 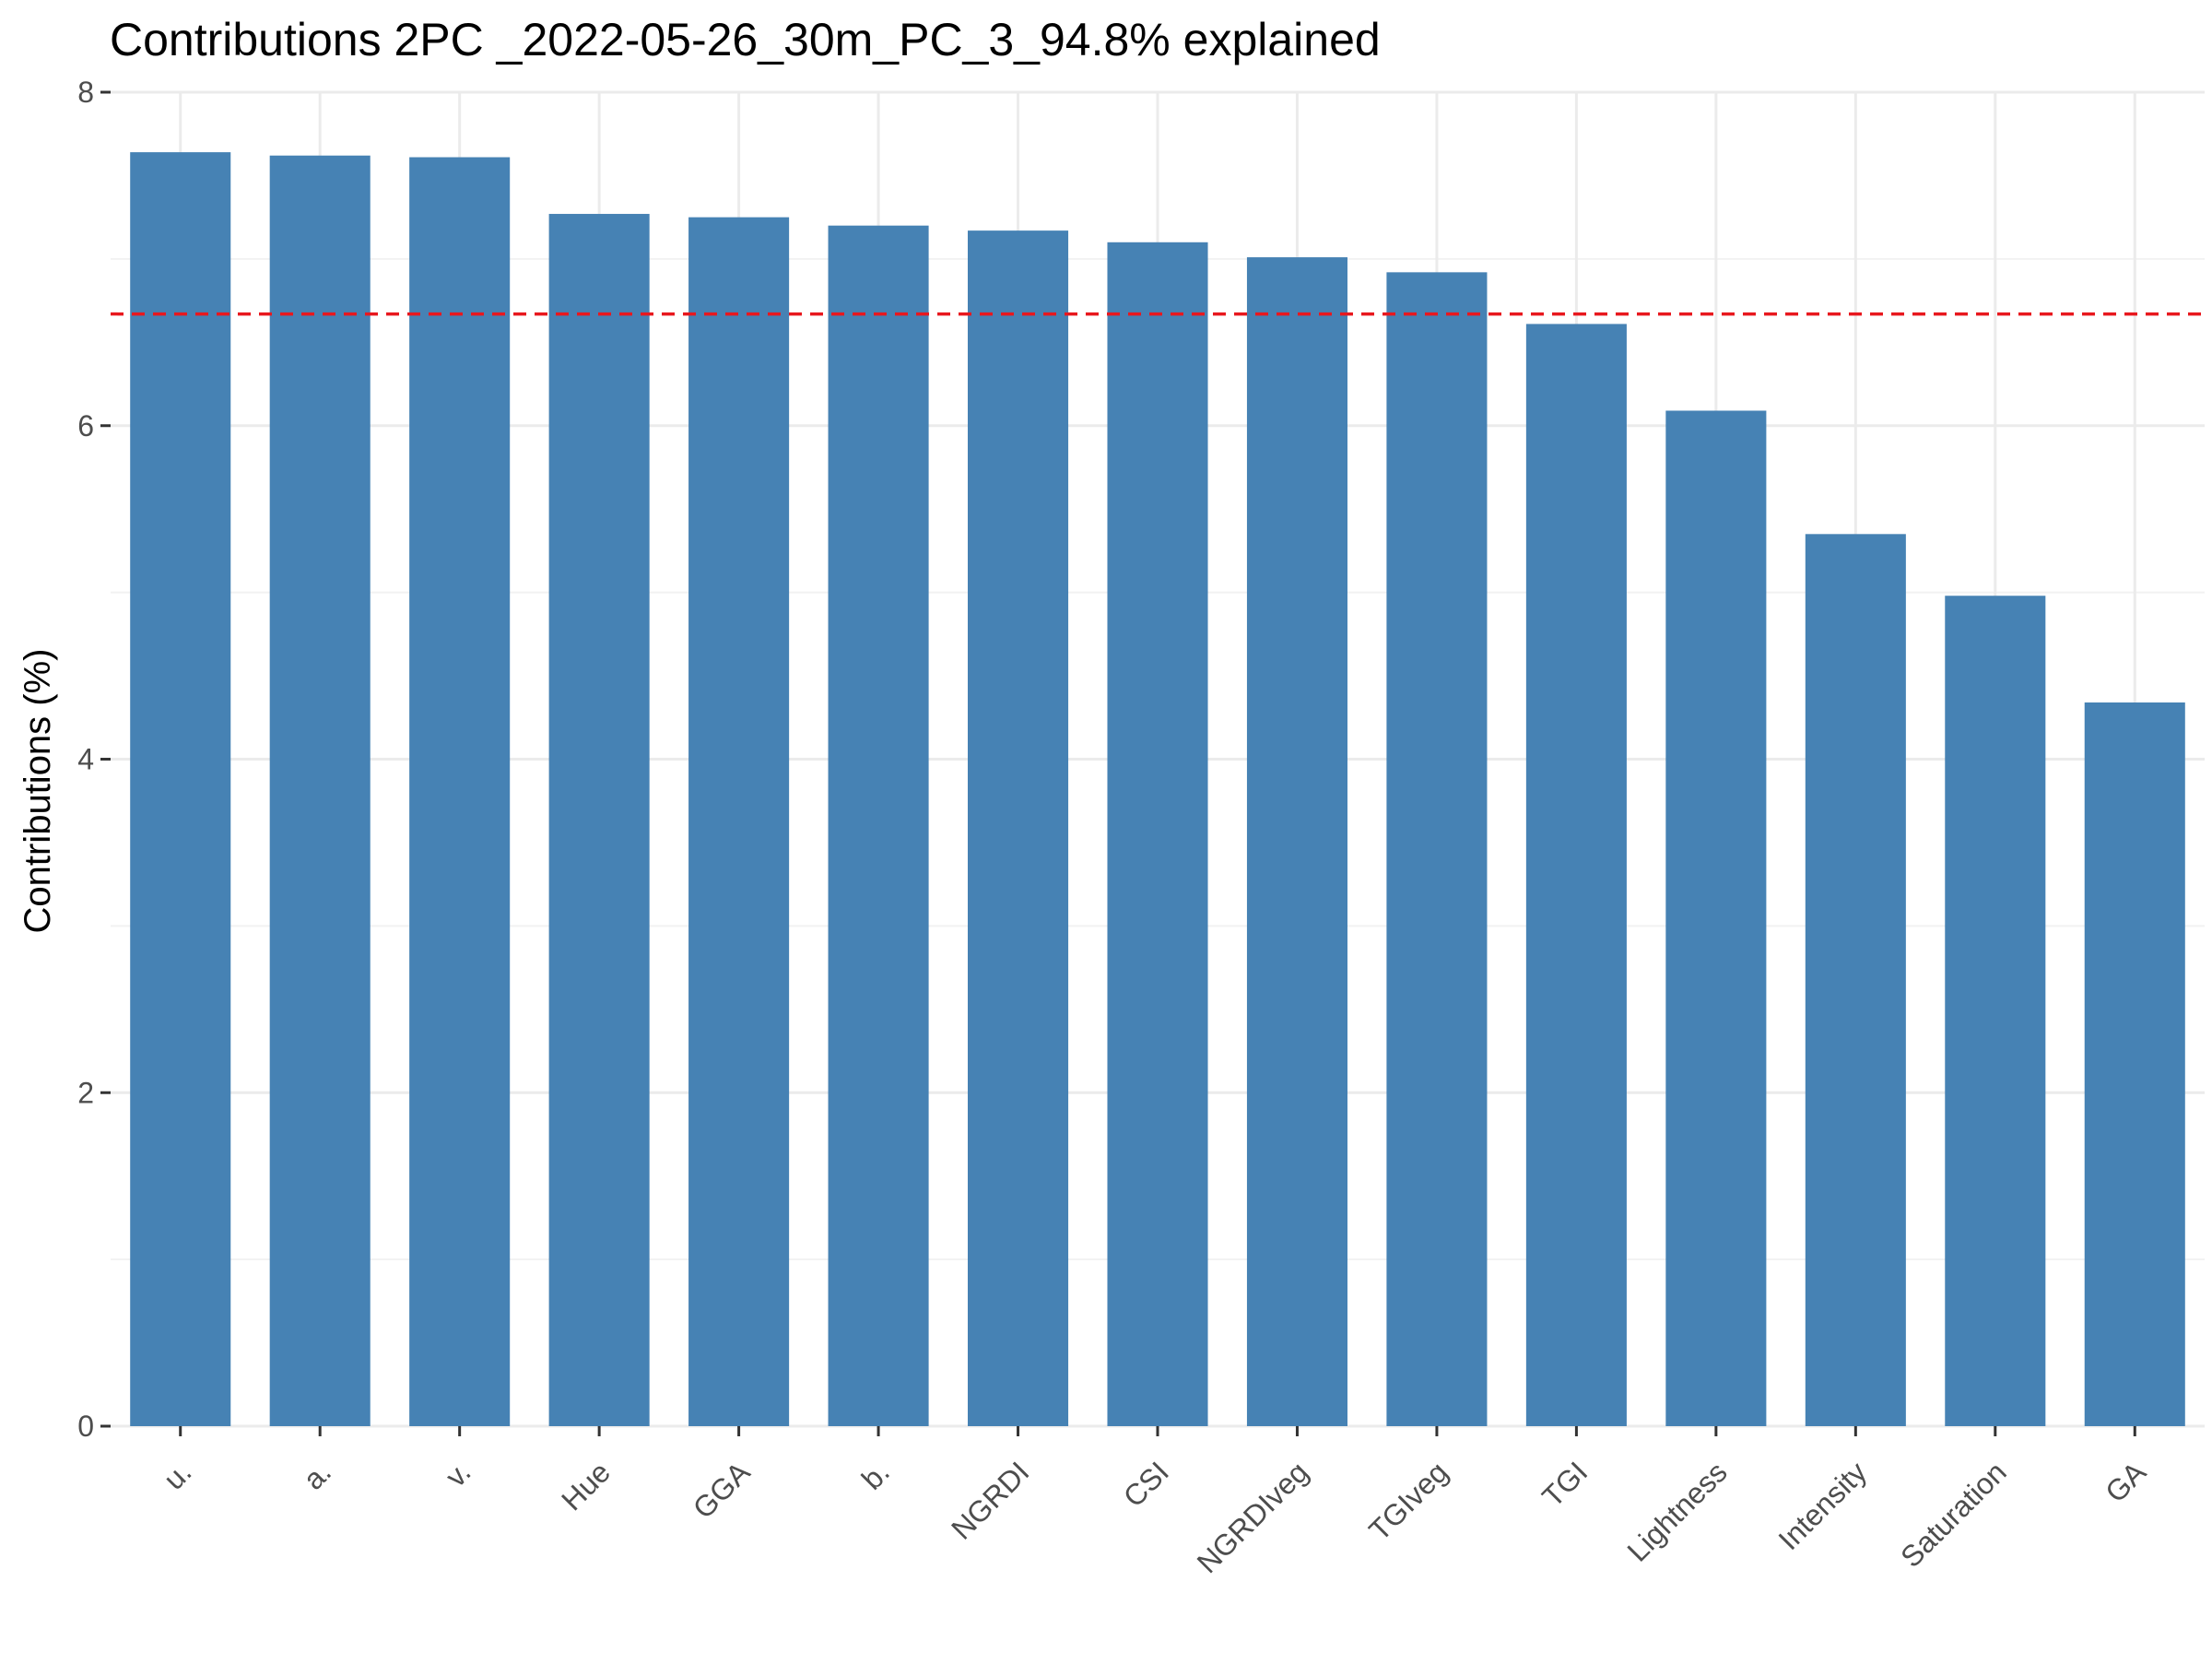 What do you see at coordinates (460, 791) in the screenshot?
I see `bar-v` at bounding box center [460, 791].